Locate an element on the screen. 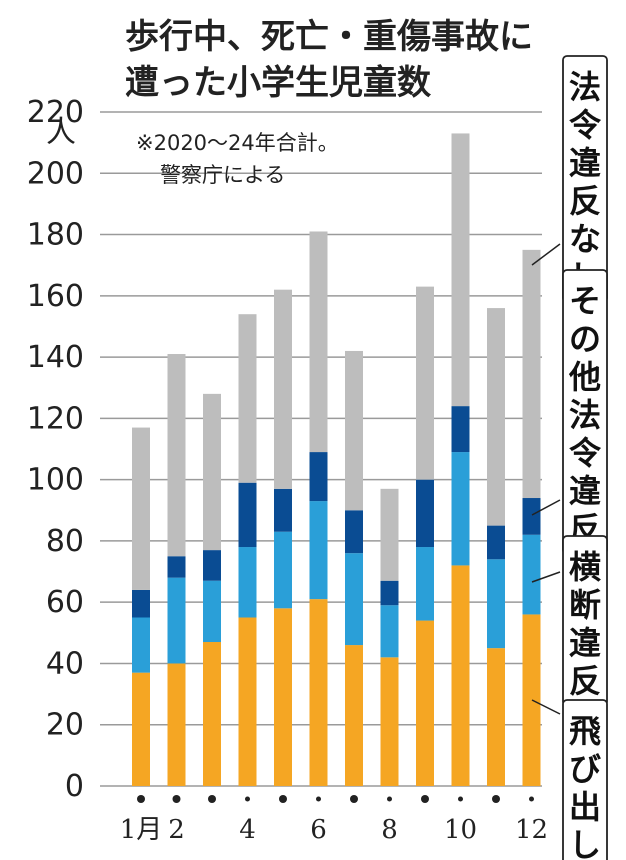 The width and height of the screenshot is (626, 860). x-tick-1: 1月 is located at coordinates (141, 830).